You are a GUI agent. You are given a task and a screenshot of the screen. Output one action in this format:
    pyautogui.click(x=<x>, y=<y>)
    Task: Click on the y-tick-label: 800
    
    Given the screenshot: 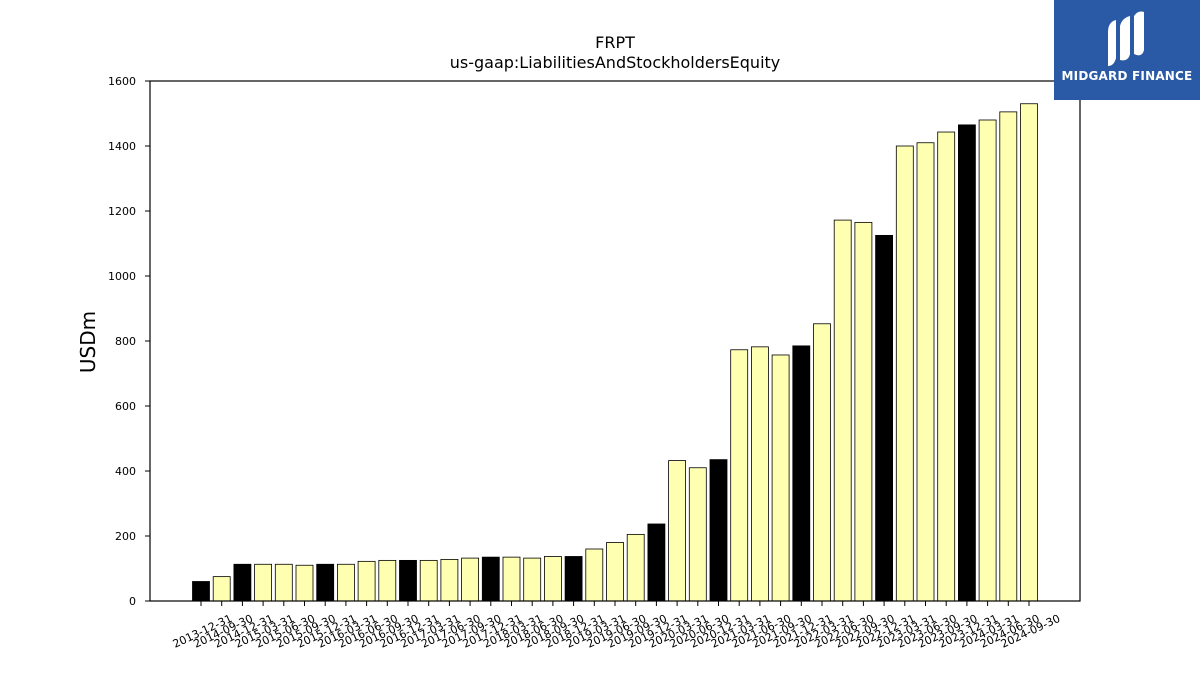 What is the action you would take?
    pyautogui.click(x=125, y=341)
    